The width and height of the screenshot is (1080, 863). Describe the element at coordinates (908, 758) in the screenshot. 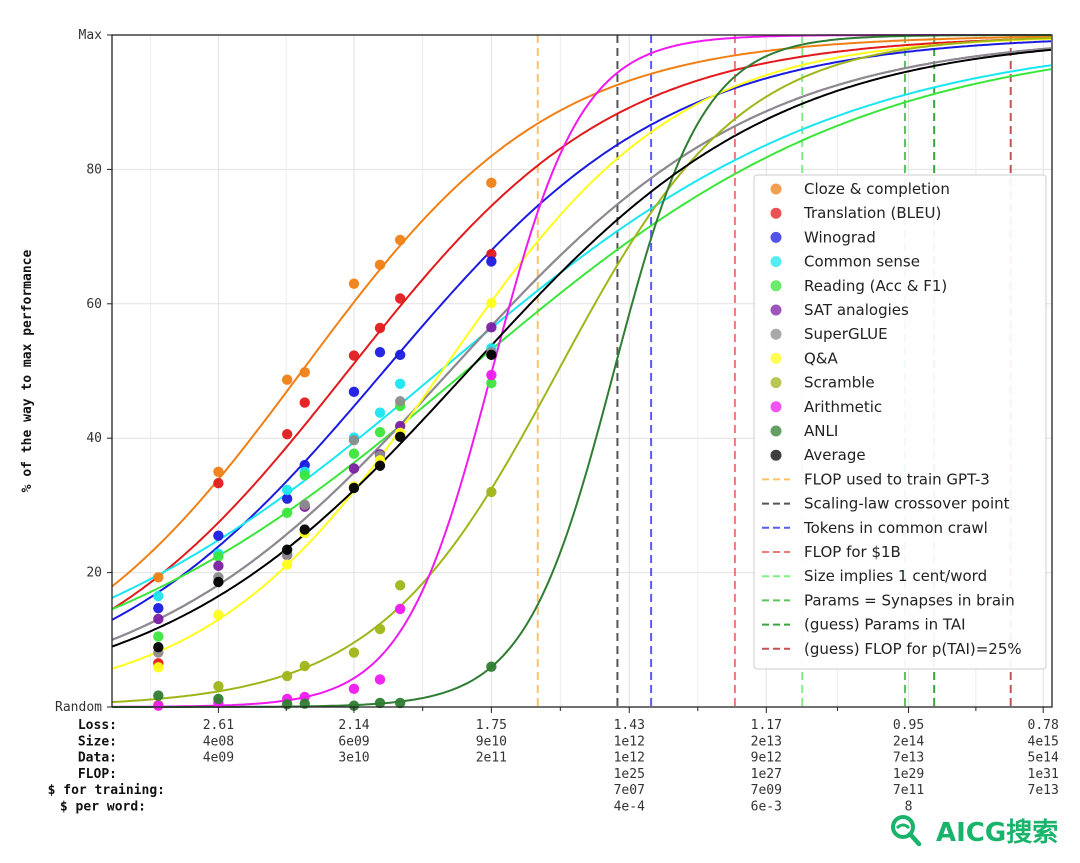

I see `x-column-label: 7e13` at that location.